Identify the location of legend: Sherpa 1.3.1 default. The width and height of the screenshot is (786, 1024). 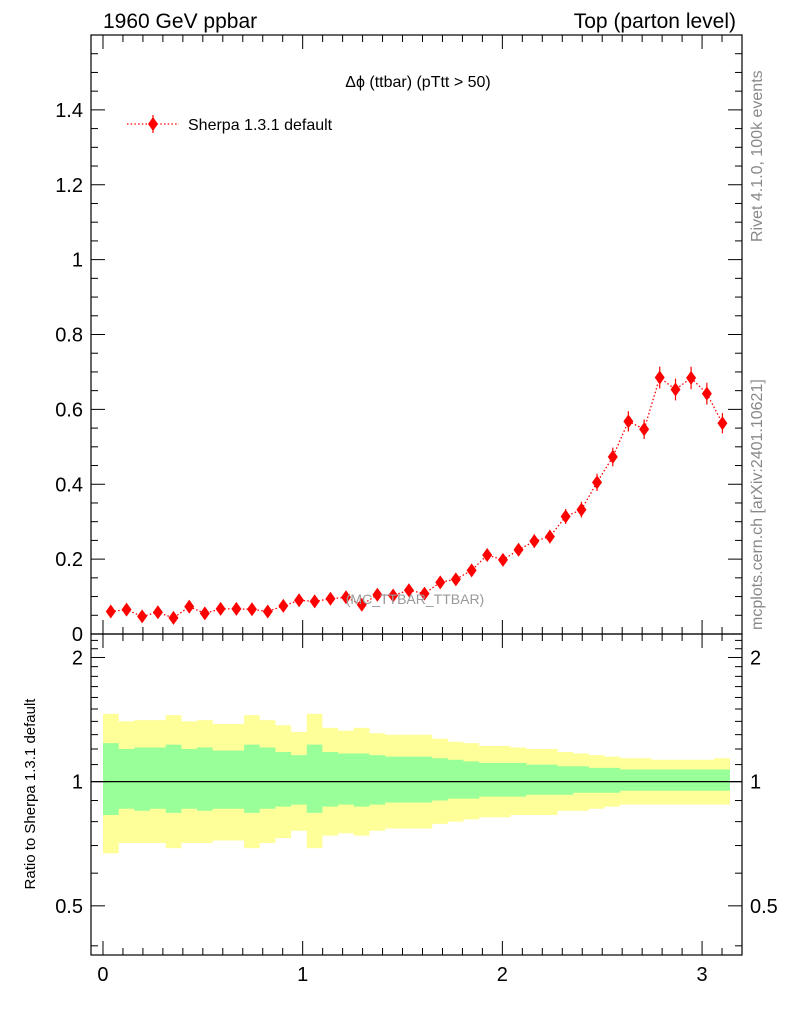
(230, 124).